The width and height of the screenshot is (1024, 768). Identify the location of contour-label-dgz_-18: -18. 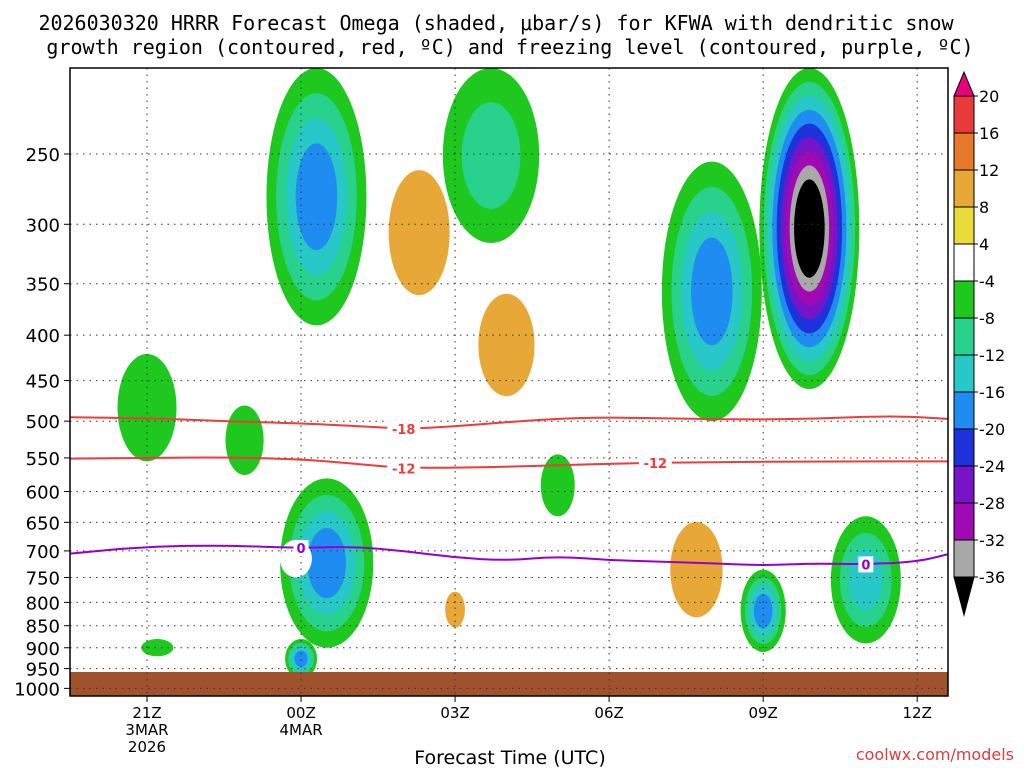
(404, 430).